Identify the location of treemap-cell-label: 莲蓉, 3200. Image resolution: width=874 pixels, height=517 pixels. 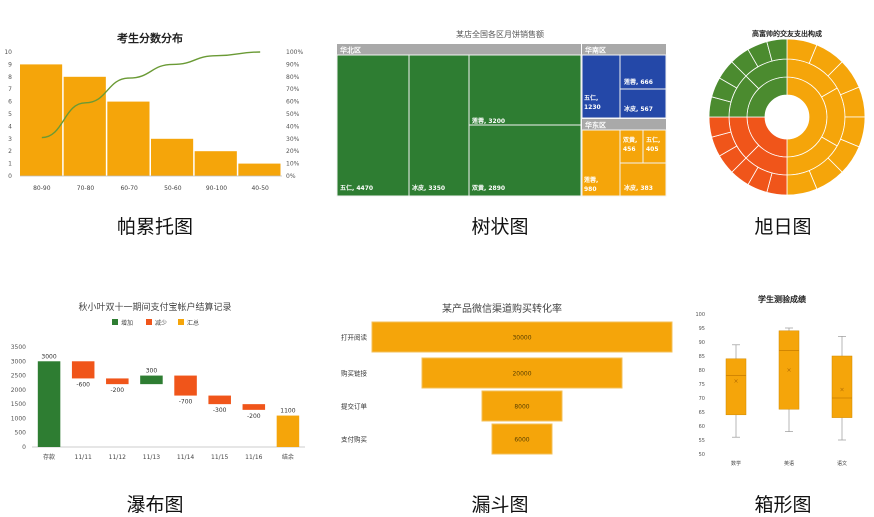
(488, 121).